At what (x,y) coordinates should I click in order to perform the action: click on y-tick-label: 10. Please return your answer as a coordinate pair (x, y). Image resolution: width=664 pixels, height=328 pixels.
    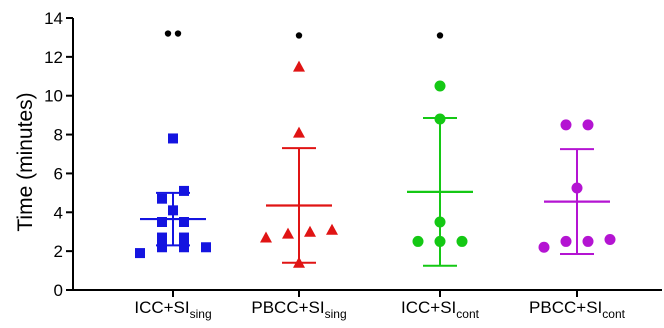
    Looking at the image, I should click on (53, 96).